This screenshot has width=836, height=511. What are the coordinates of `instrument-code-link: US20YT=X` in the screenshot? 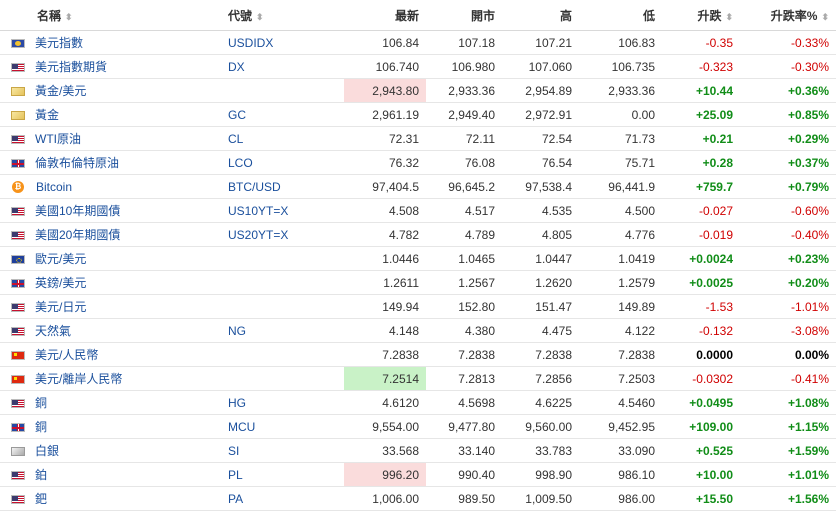 It's located at (258, 234).